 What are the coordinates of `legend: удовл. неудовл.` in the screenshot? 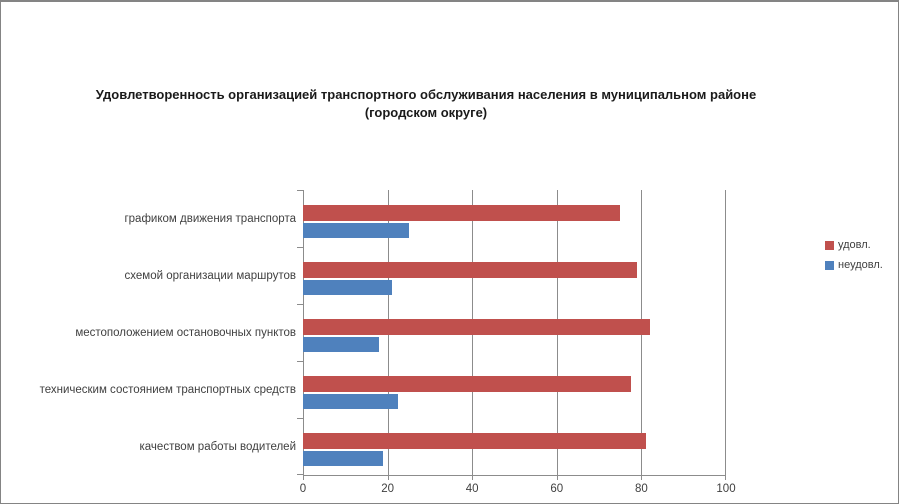 It's located at (854, 255).